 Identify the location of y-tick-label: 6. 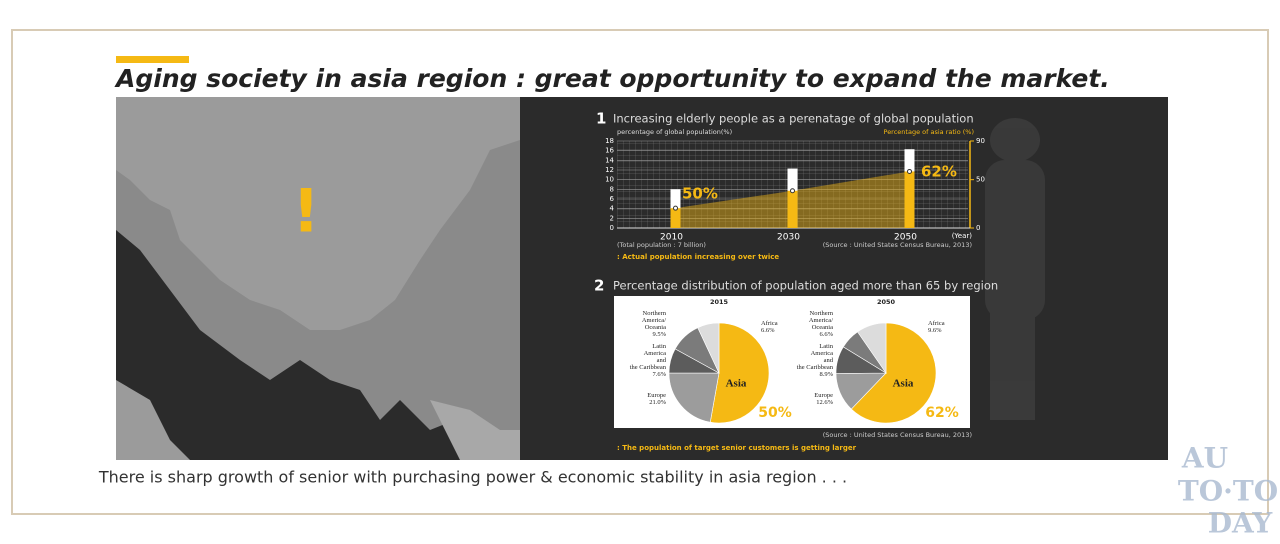
(612, 199).